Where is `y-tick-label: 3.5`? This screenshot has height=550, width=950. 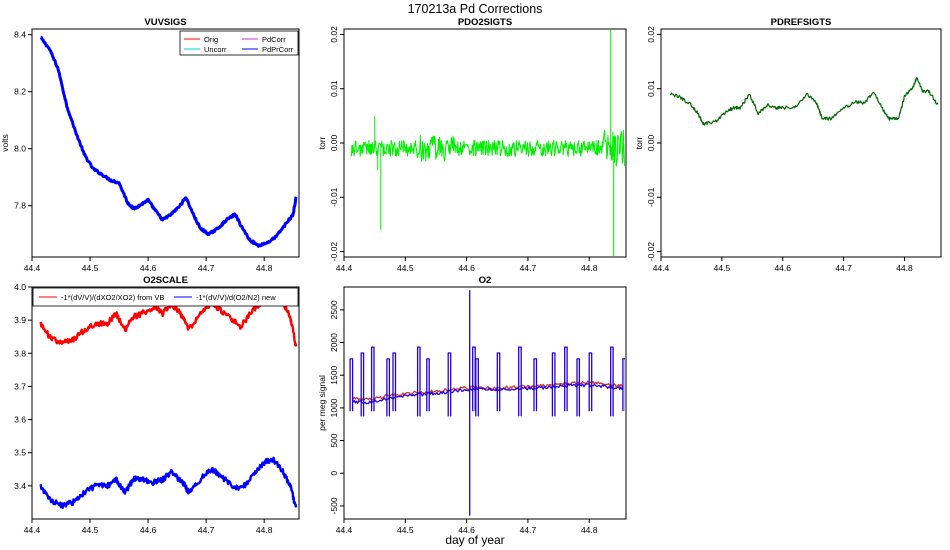
y-tick-label: 3.5 is located at coordinates (20, 453).